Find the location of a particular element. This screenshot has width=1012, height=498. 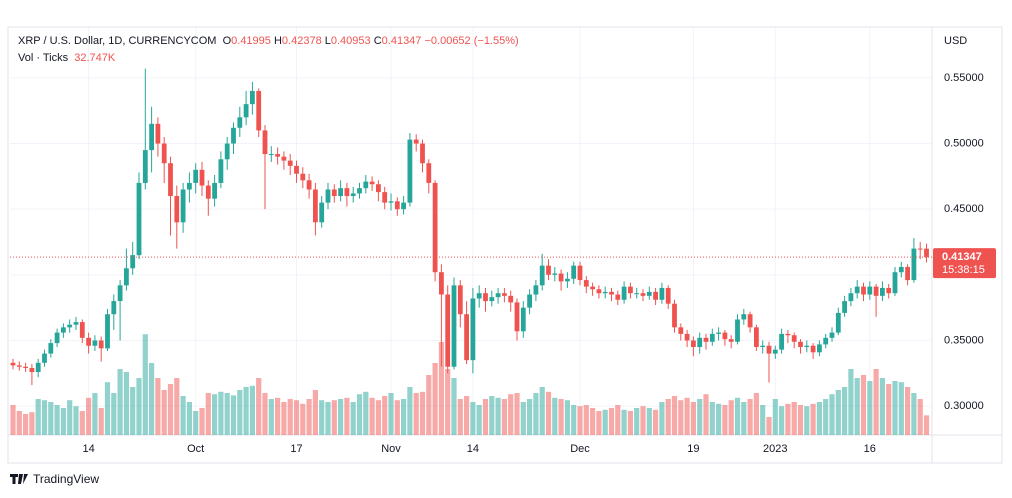

x-tick-label: Nov is located at coordinates (391, 449).